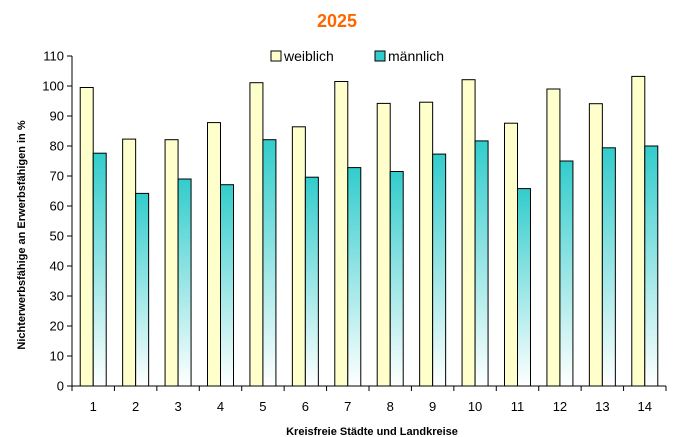 The height and width of the screenshot is (437, 674). Describe the element at coordinates (53, 86) in the screenshot. I see `y-tick-label: 100` at that location.